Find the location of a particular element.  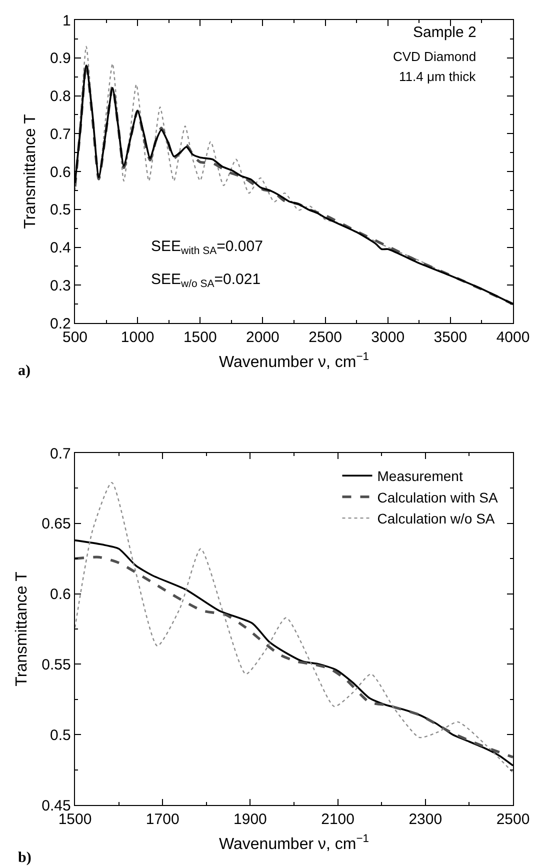

annotation: Sample 2 is located at coordinates (444, 32).